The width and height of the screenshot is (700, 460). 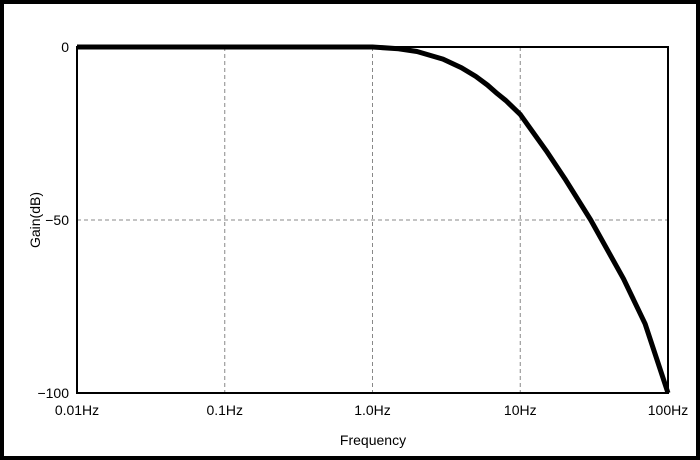 I want to click on x-tick-labels: 0.01Hz 0.1Hz 1.0Hz 10Hz 100Hz, so click(x=371, y=410).